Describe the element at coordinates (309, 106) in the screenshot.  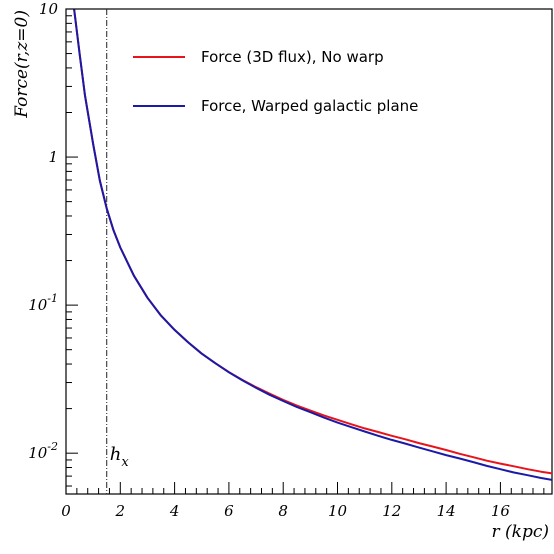
I see `legend-label-2: Force, Warped galactic plane` at that location.